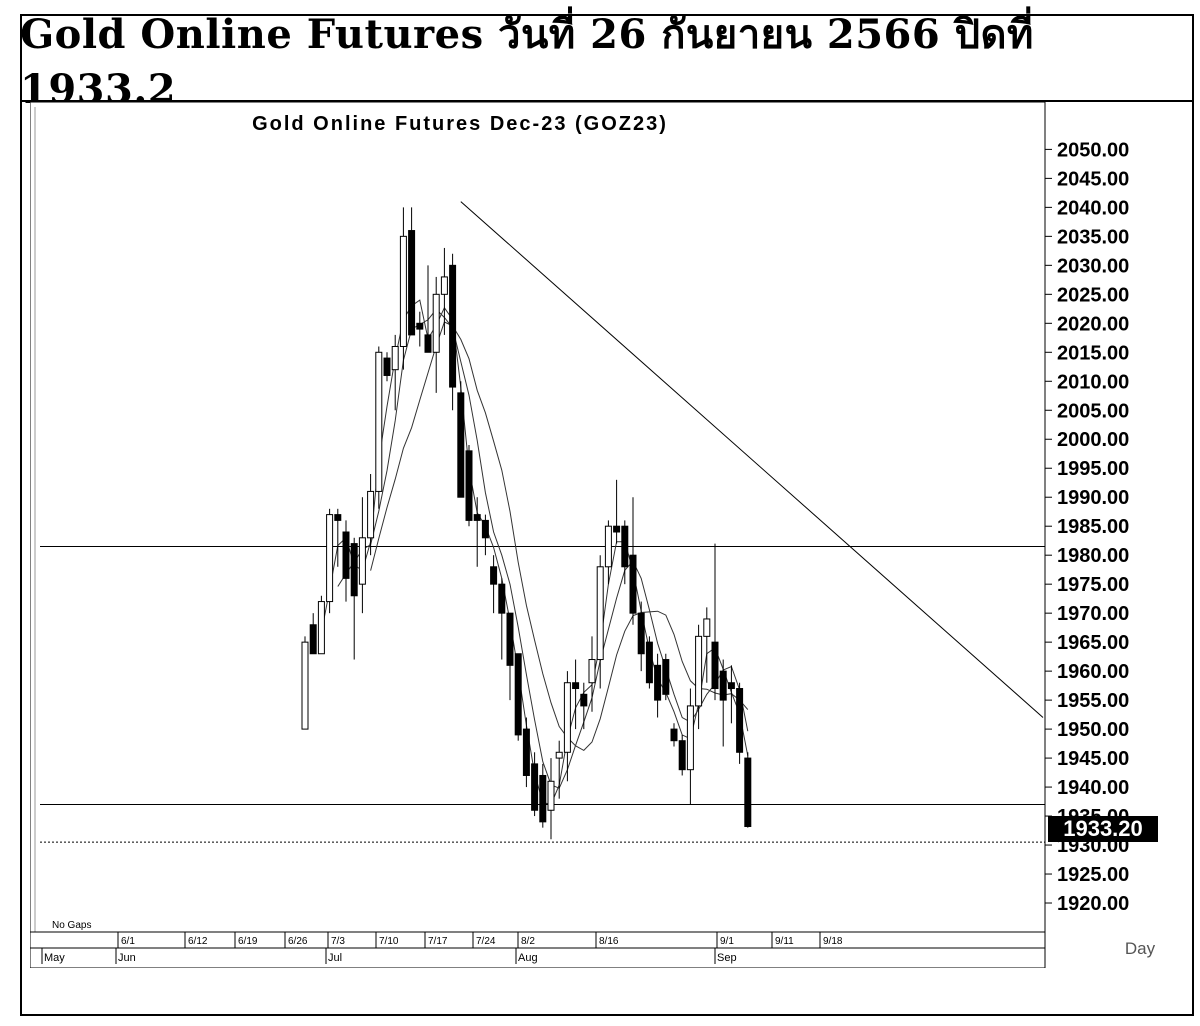 The width and height of the screenshot is (1200, 1026). What do you see at coordinates (1093, 179) in the screenshot?
I see `y-tick-label: 2045.00` at bounding box center [1093, 179].